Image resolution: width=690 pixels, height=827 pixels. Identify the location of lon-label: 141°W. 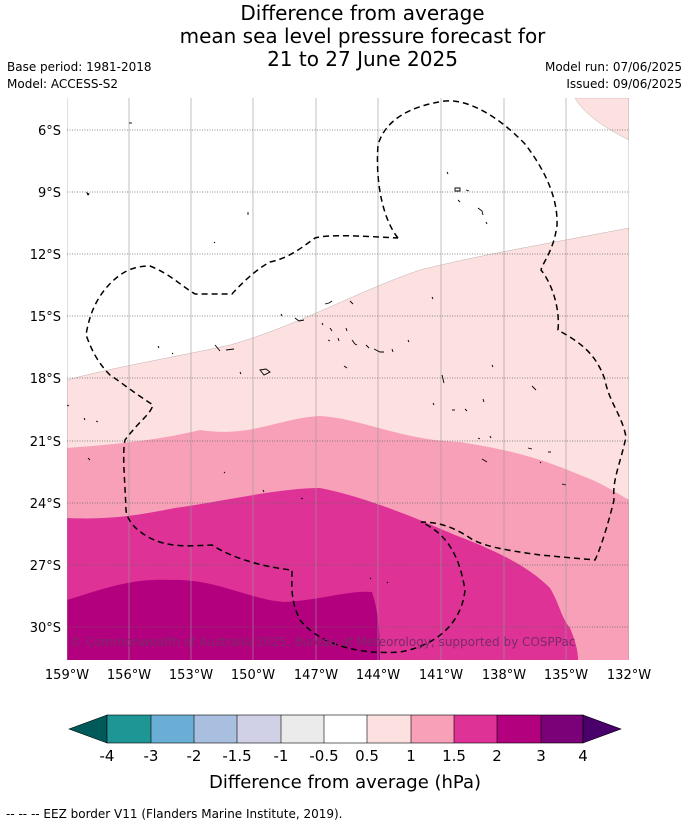
(441, 675).